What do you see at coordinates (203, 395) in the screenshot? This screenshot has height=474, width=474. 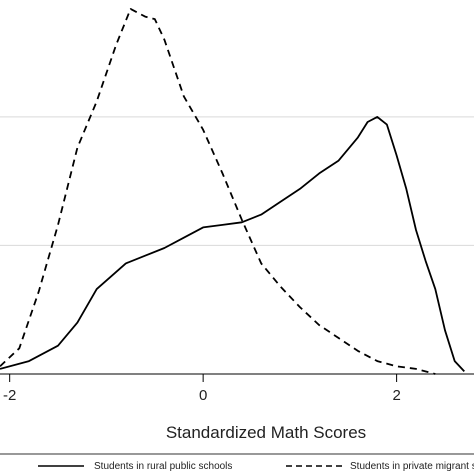 I see `x-tick-label-1: 0` at bounding box center [203, 395].